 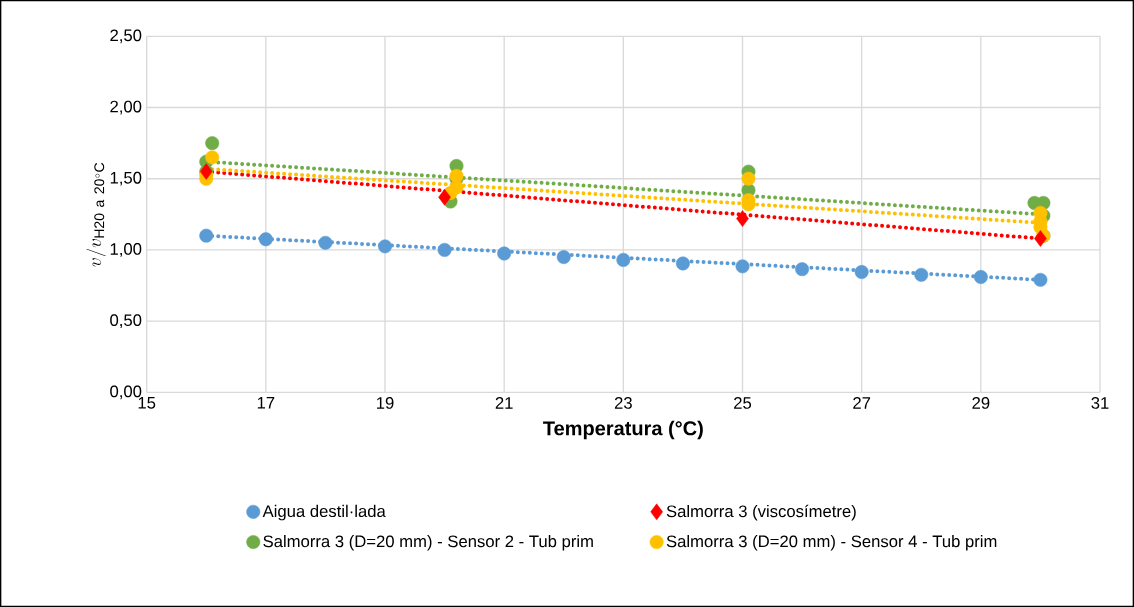 What do you see at coordinates (623, 430) in the screenshot?
I see `x-axis-title: Temperatura (°C)` at bounding box center [623, 430].